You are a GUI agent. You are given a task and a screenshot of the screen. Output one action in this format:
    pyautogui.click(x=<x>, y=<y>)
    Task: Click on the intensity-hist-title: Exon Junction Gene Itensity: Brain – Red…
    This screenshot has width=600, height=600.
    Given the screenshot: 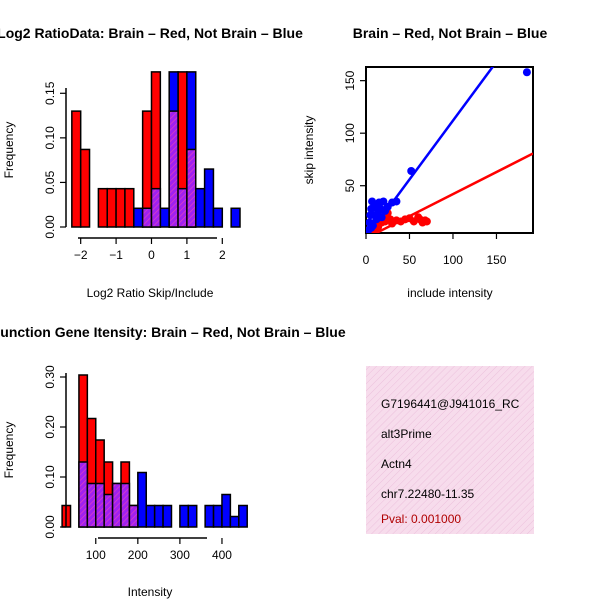 What is the action you would take?
    pyautogui.click(x=173, y=332)
    